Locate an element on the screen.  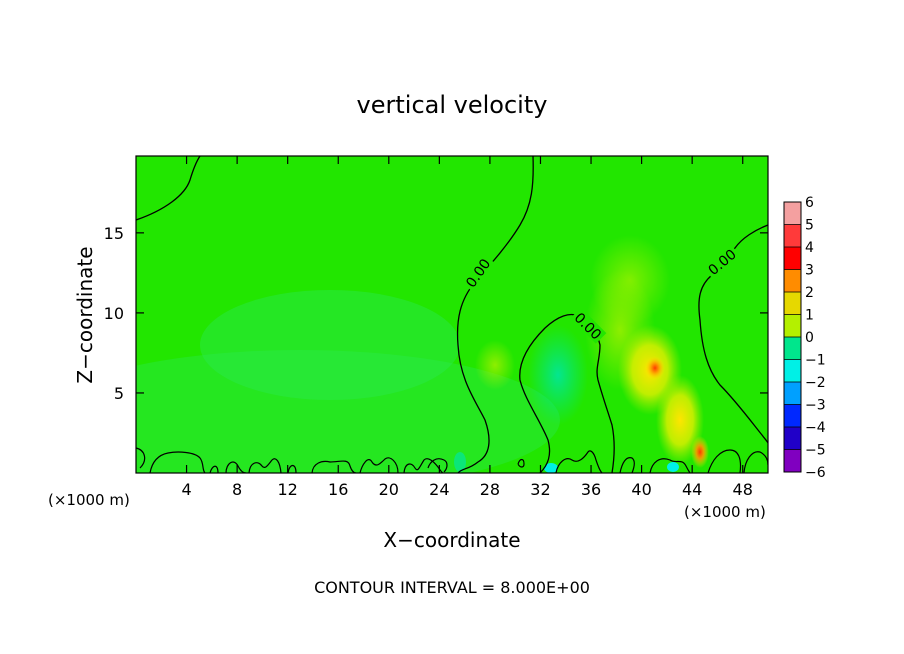
colorbar: 6 5 4 3 2 1 0 −1 −2 −3 −4 −5 −6 is located at coordinates (804, 338).